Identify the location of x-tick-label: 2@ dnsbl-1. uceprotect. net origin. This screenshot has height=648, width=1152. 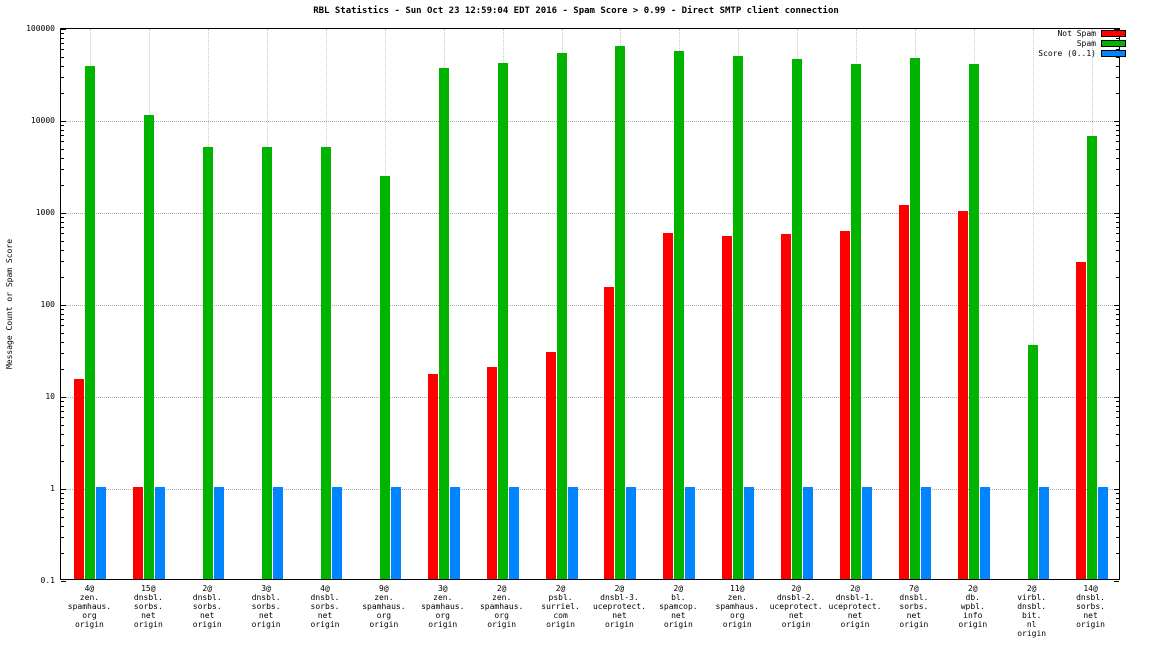
(855, 606).